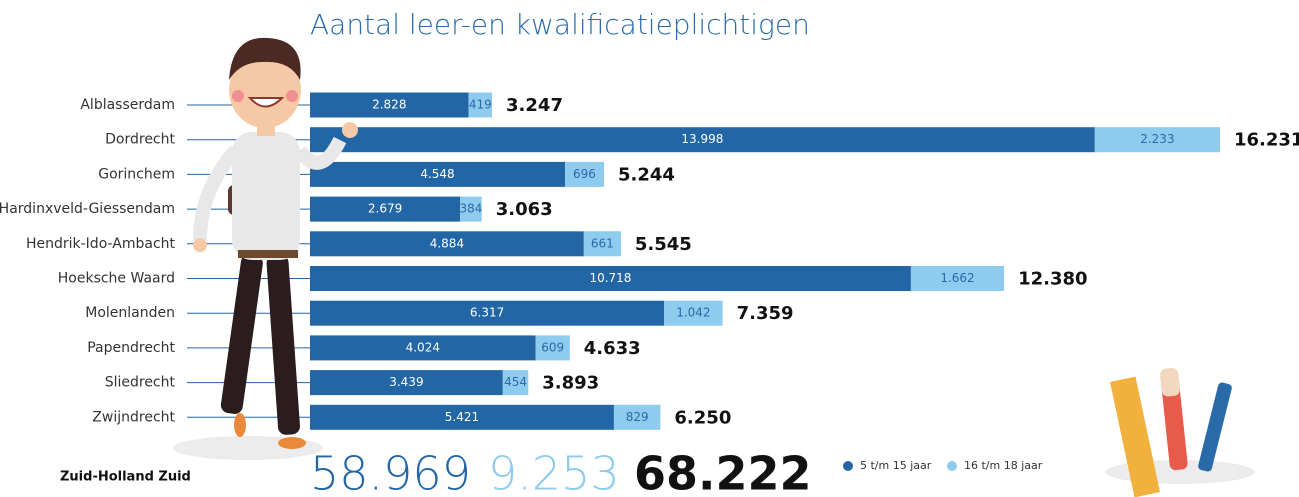 This screenshot has width=1299, height=497. I want to click on category-label: Hendrik-Ido-Ambacht, so click(101, 244).